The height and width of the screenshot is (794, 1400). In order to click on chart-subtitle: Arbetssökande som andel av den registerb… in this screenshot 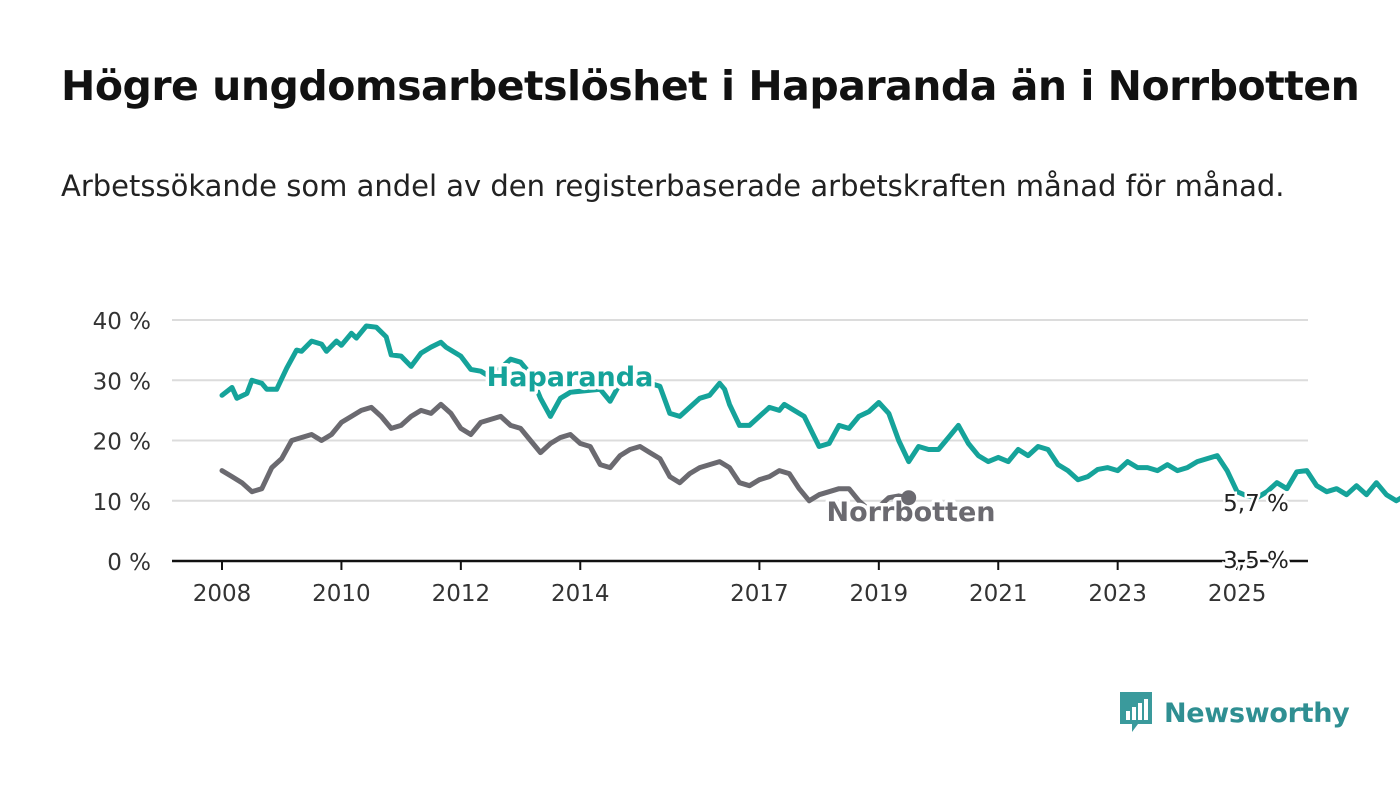, I will do `click(673, 186)`.